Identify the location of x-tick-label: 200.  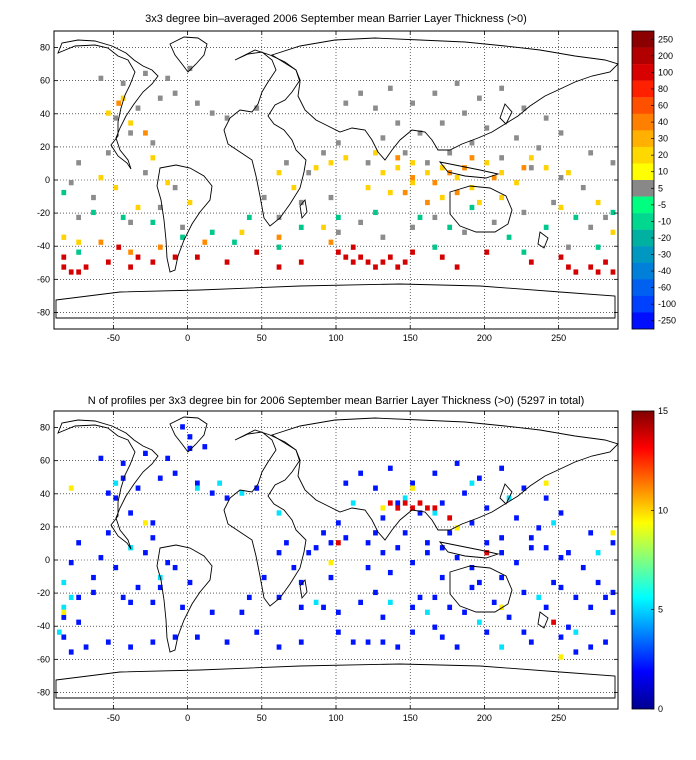
(484, 338).